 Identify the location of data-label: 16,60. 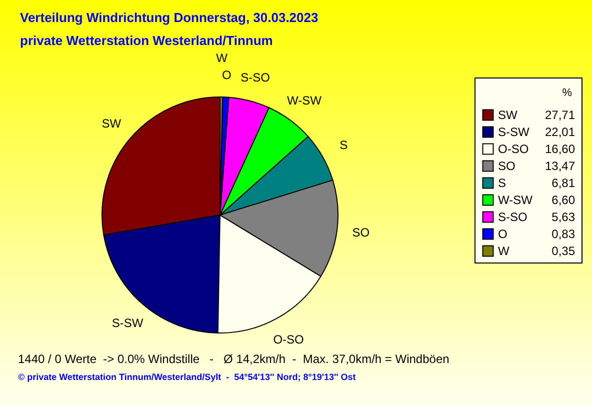
(560, 149).